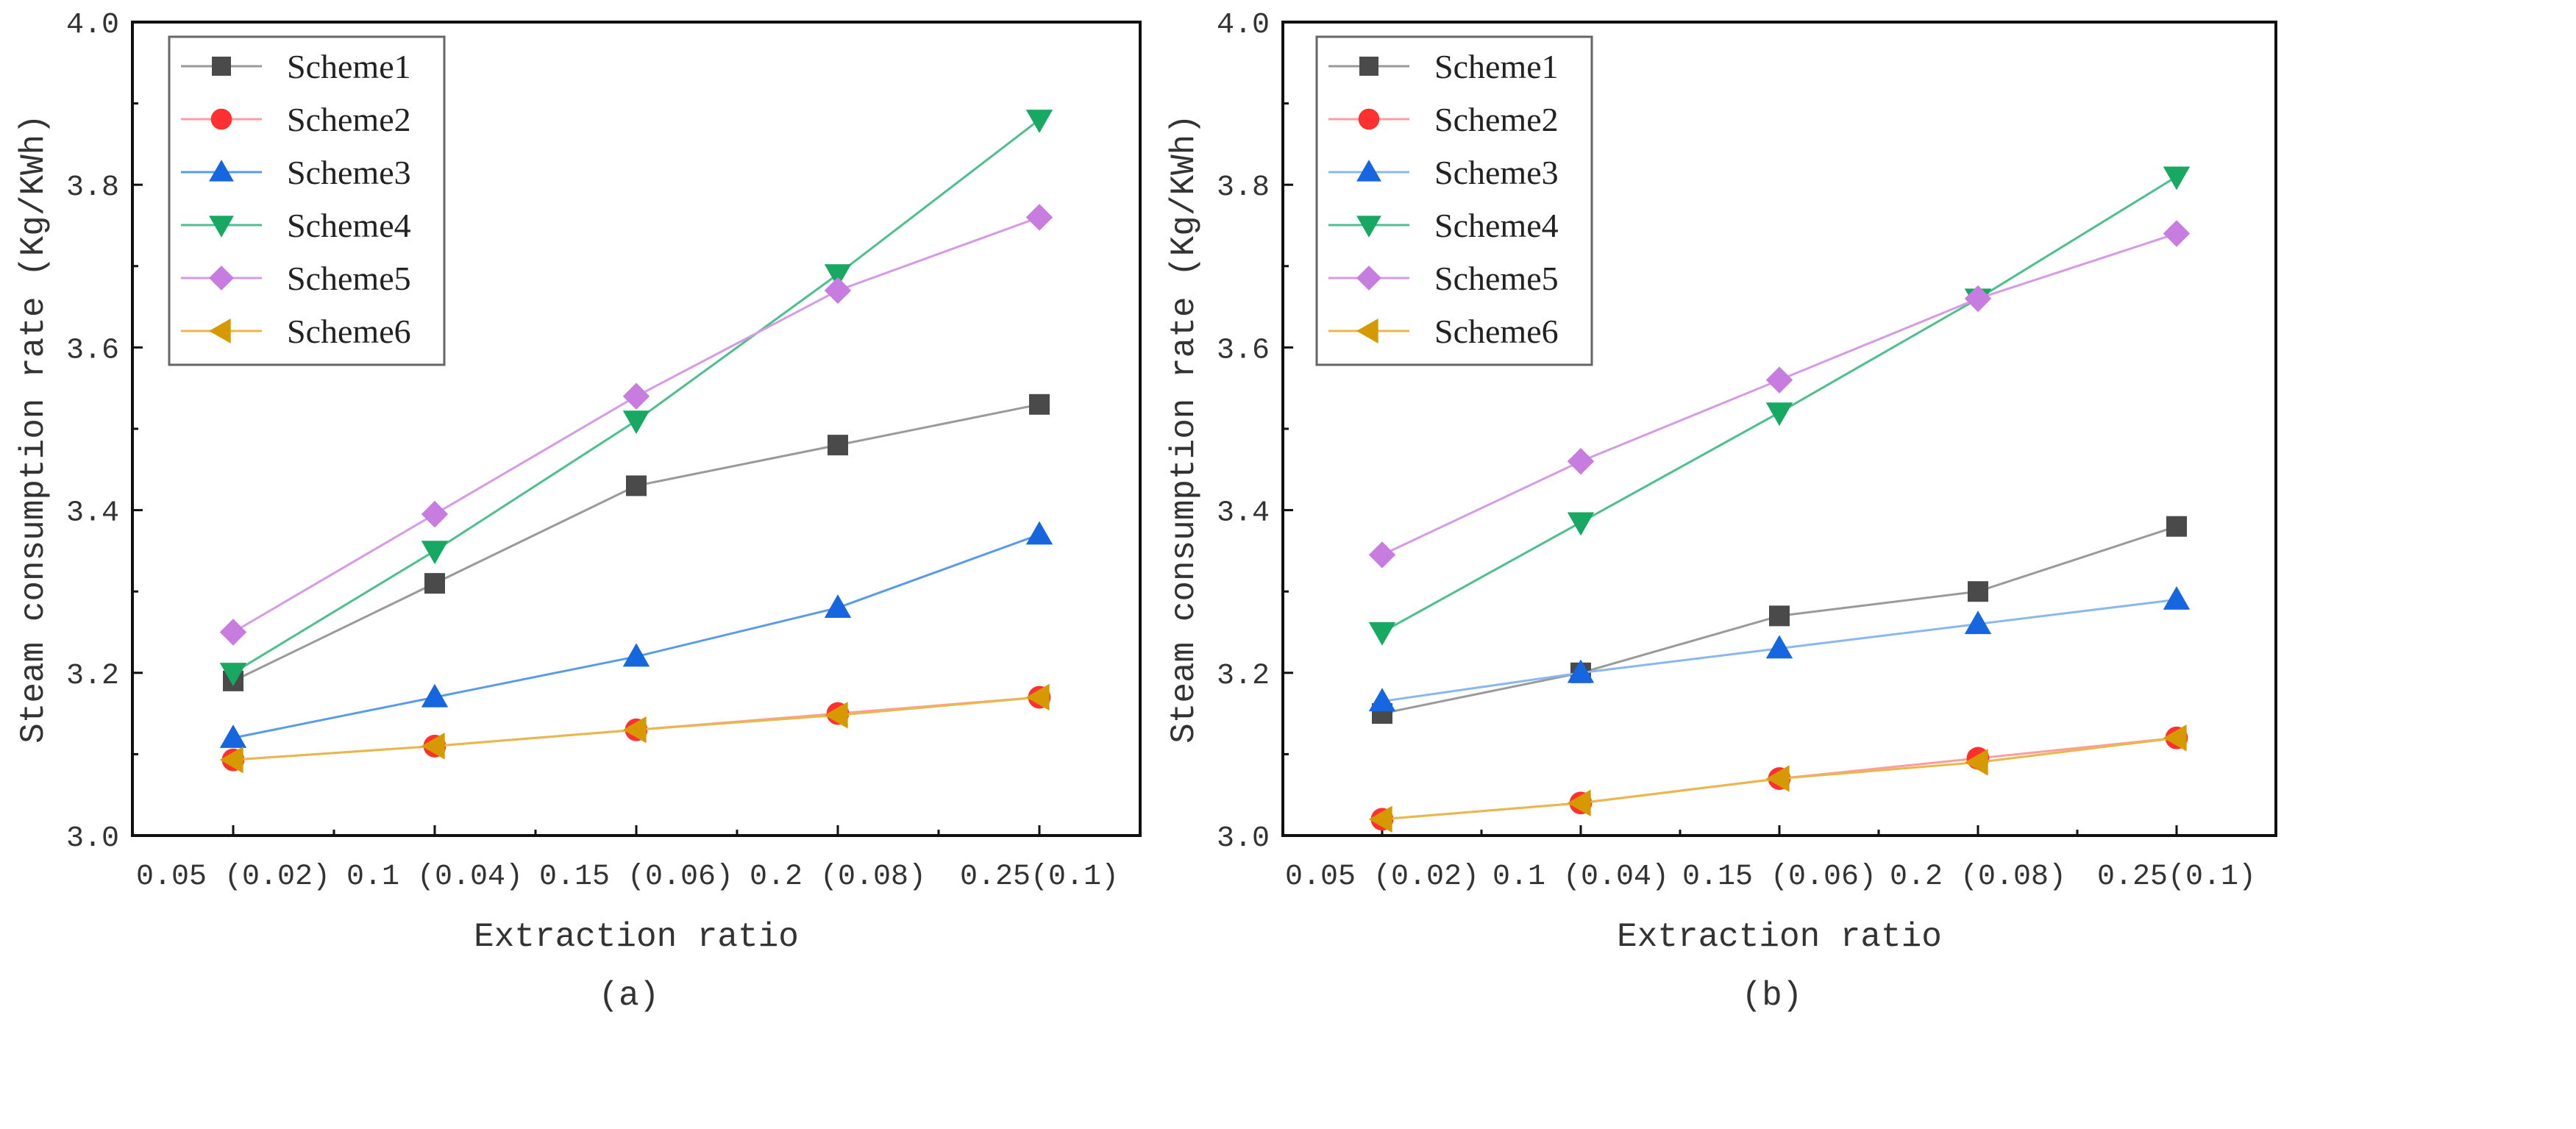 Image resolution: width=2576 pixels, height=1129 pixels. What do you see at coordinates (1368, 278) in the screenshot?
I see `diamond-marker-icon` at bounding box center [1368, 278].